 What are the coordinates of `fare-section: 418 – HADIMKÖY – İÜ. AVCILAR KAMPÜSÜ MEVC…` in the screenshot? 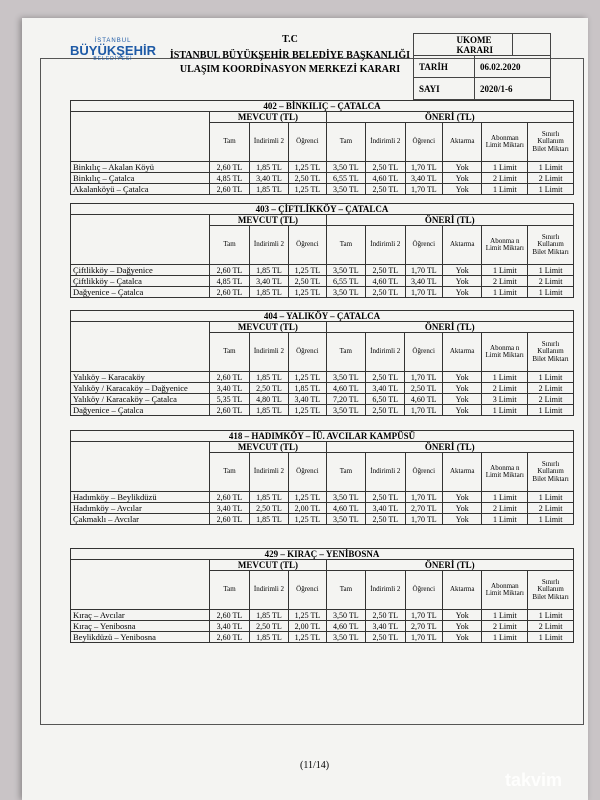 It's located at (322, 477).